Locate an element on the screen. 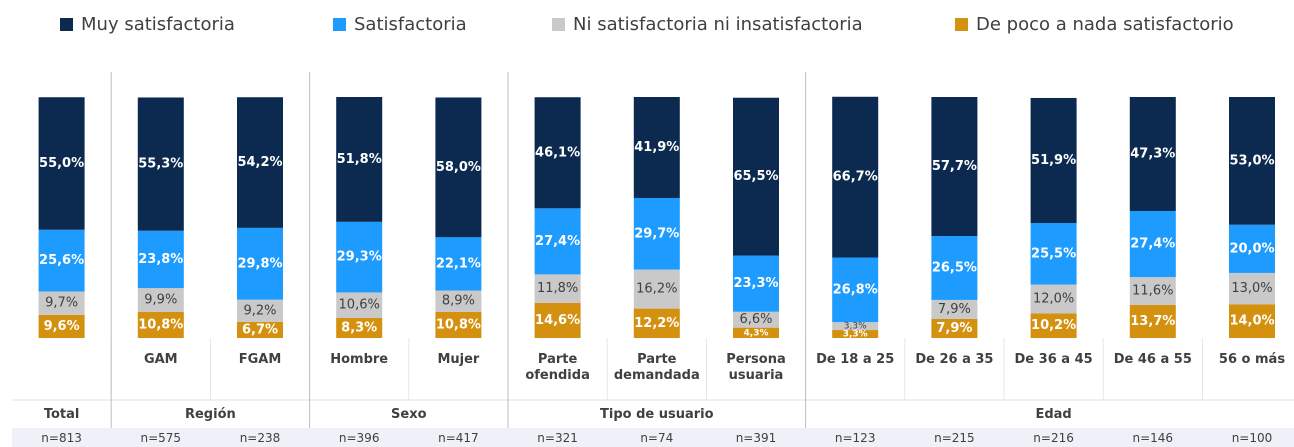  n-label: n=391 is located at coordinates (756, 438).